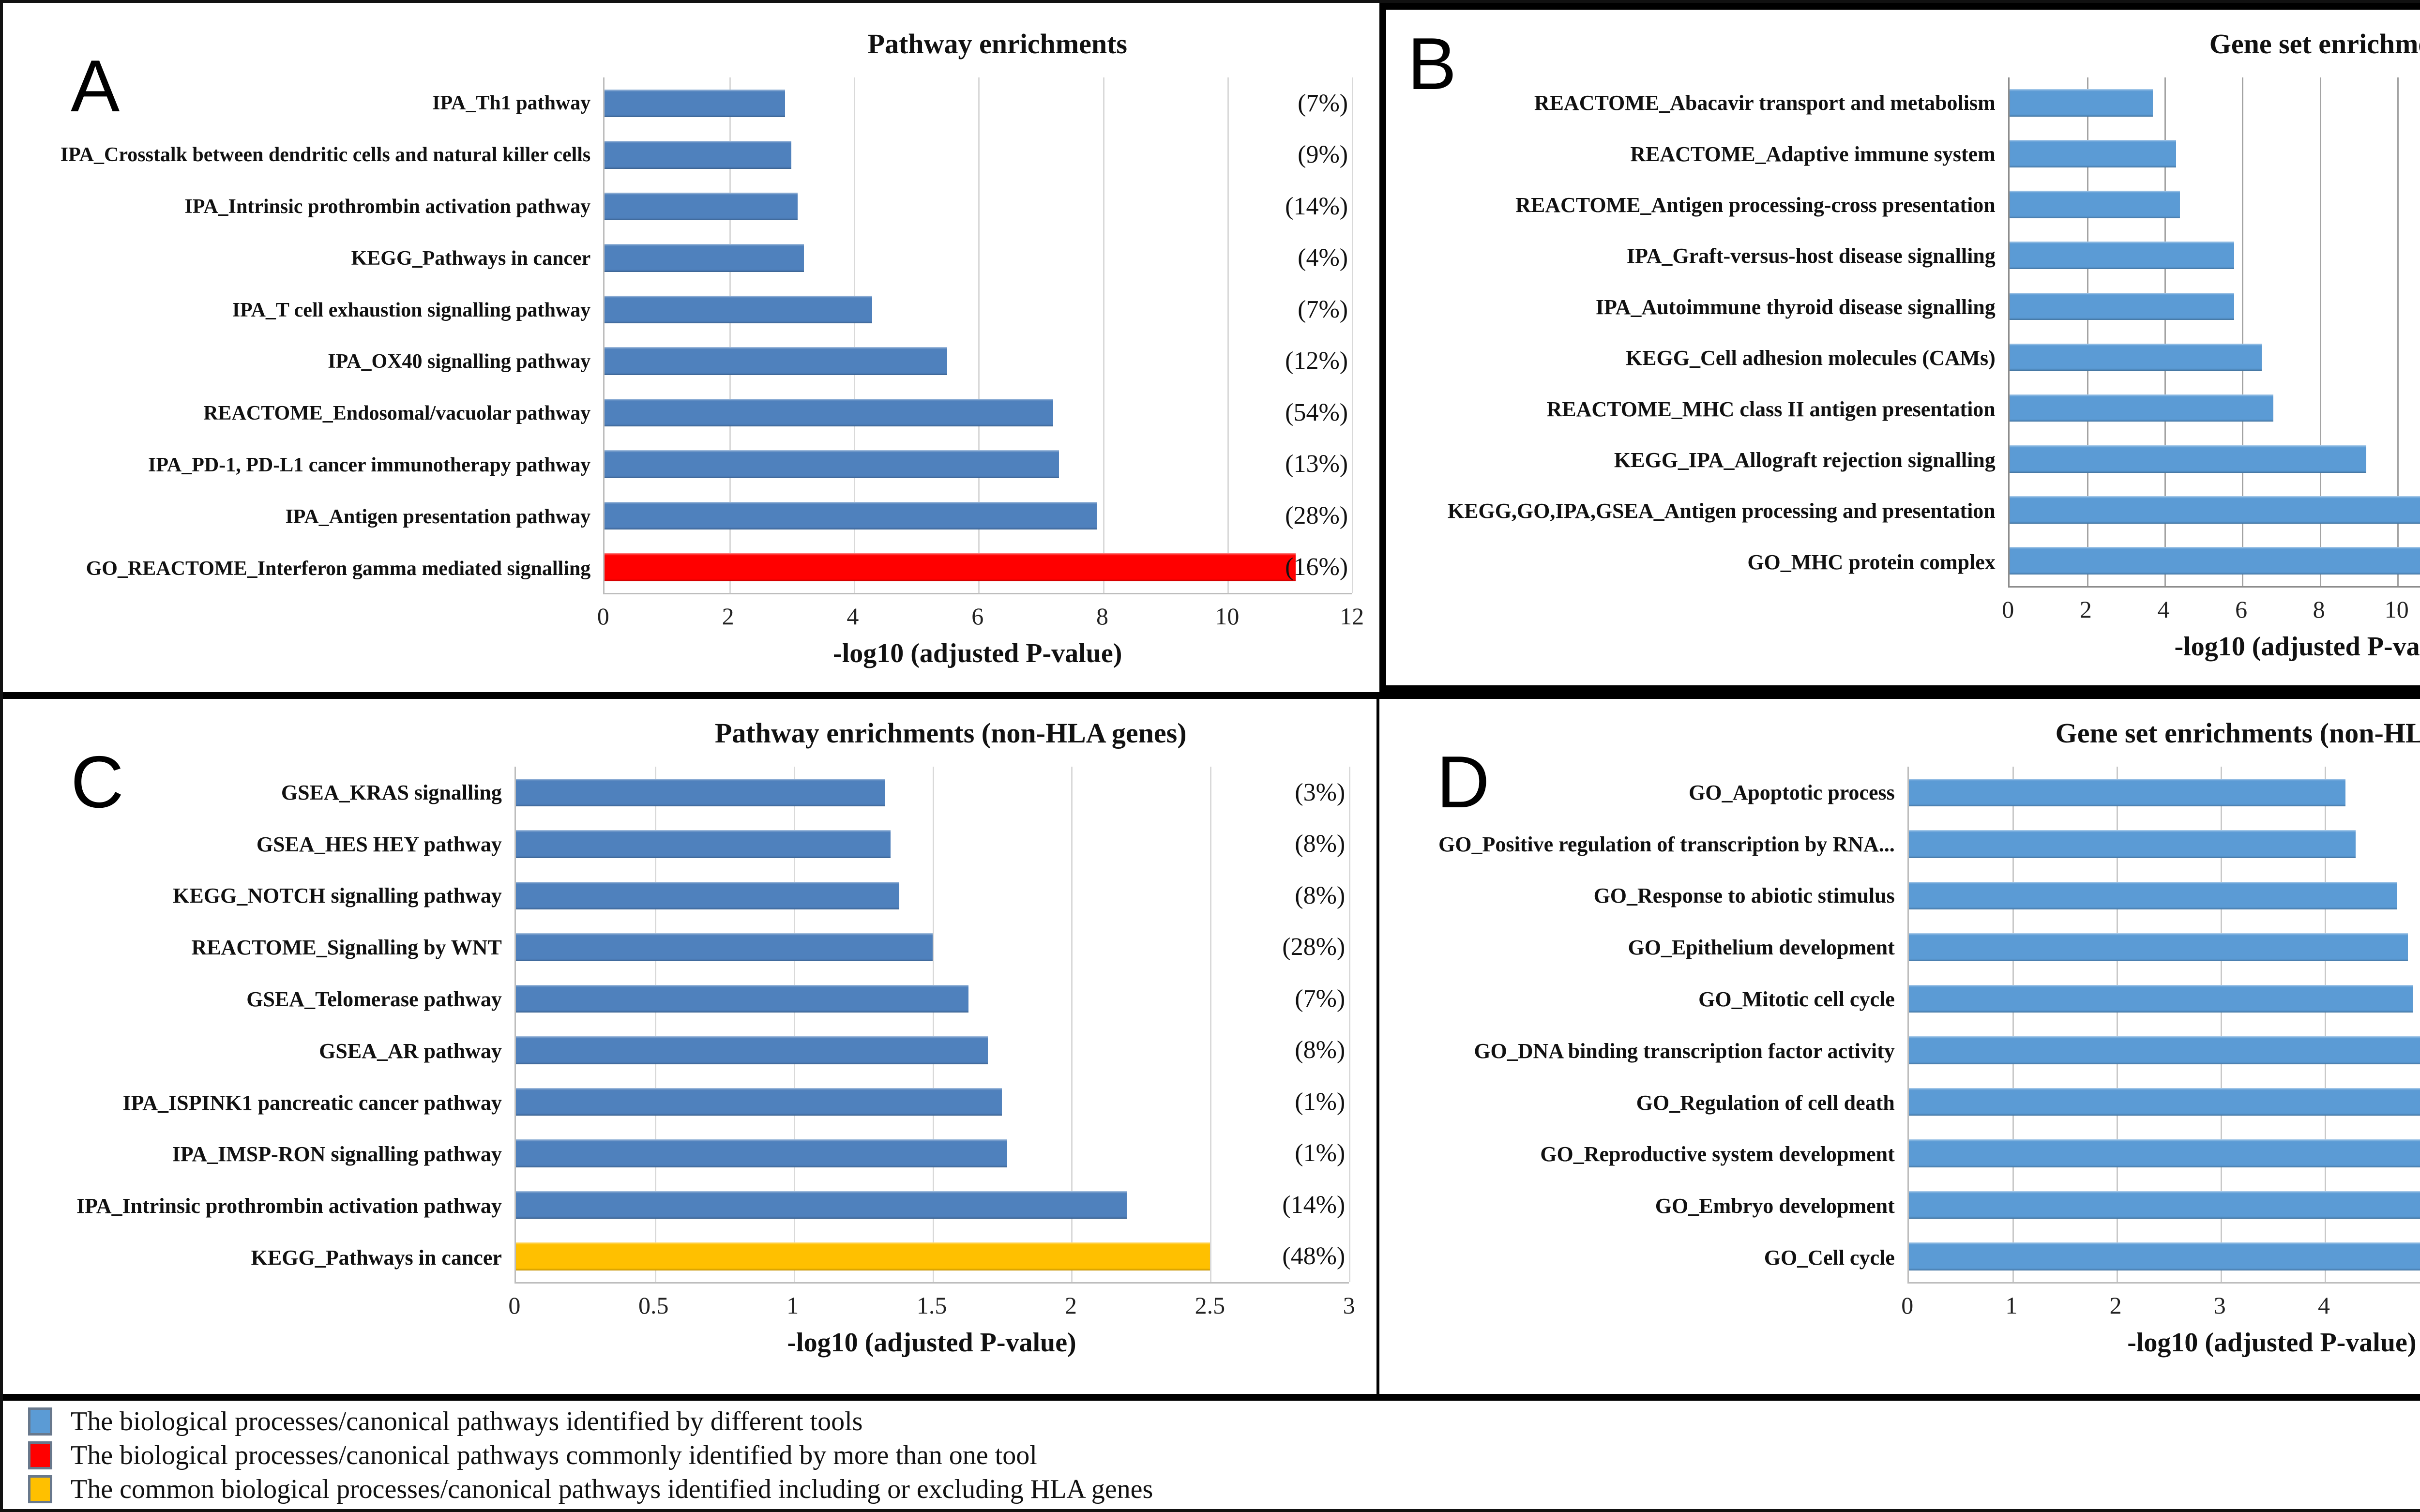 This screenshot has width=2420, height=1512. I want to click on percent-label: (8%), so click(1320, 844).